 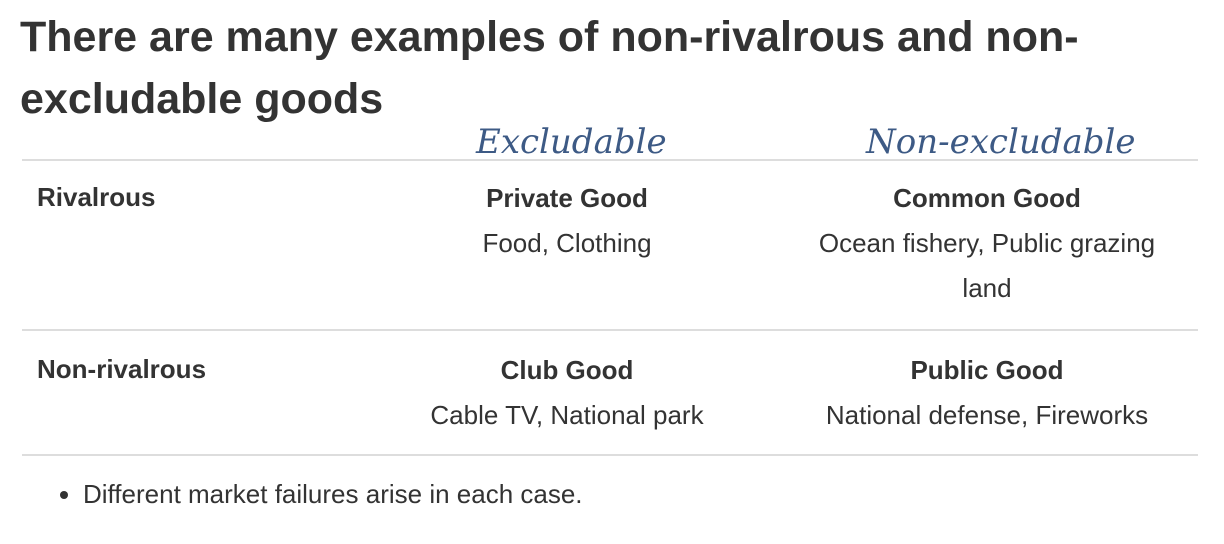 What do you see at coordinates (987, 198) in the screenshot?
I see `cell-title: Common Good` at bounding box center [987, 198].